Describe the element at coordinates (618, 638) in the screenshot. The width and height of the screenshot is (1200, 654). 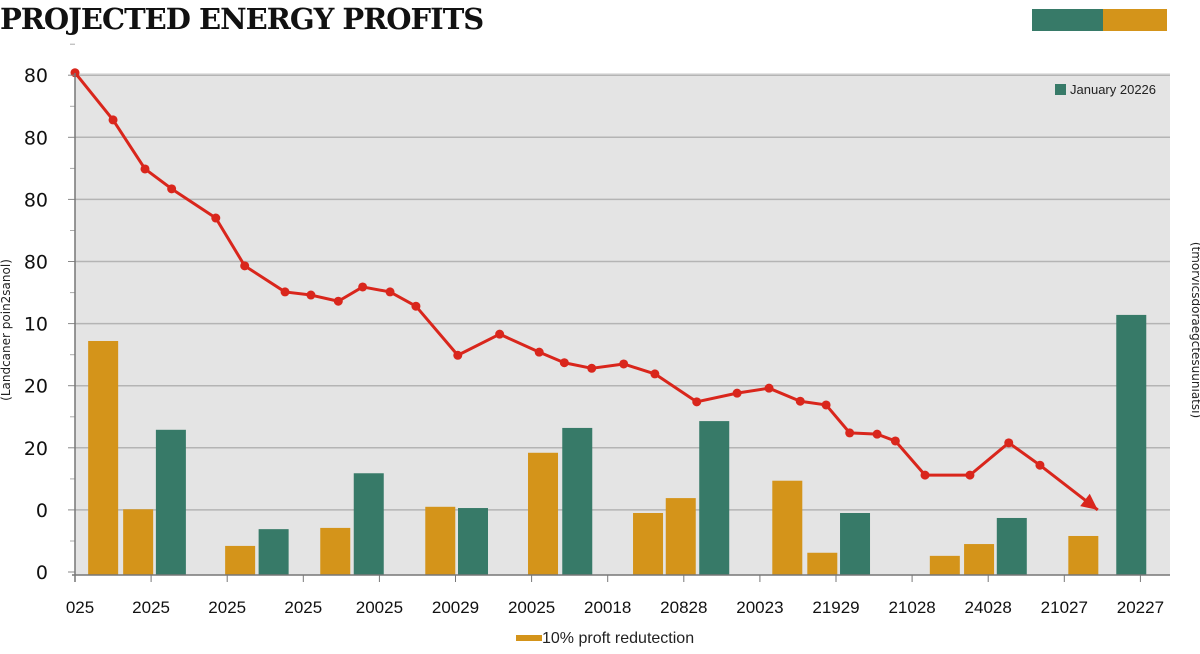
I see `legend-label-reduction: 10% proft redutection` at that location.